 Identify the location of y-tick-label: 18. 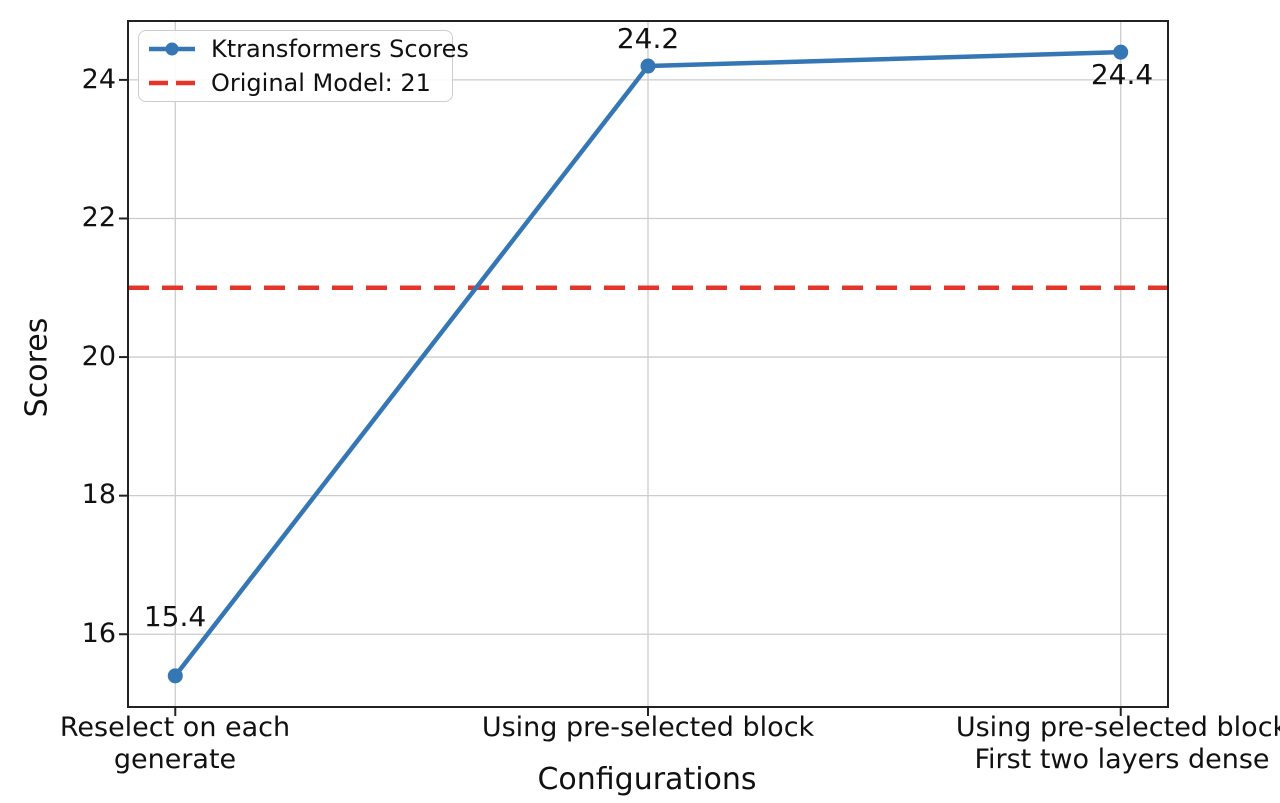
(98, 494).